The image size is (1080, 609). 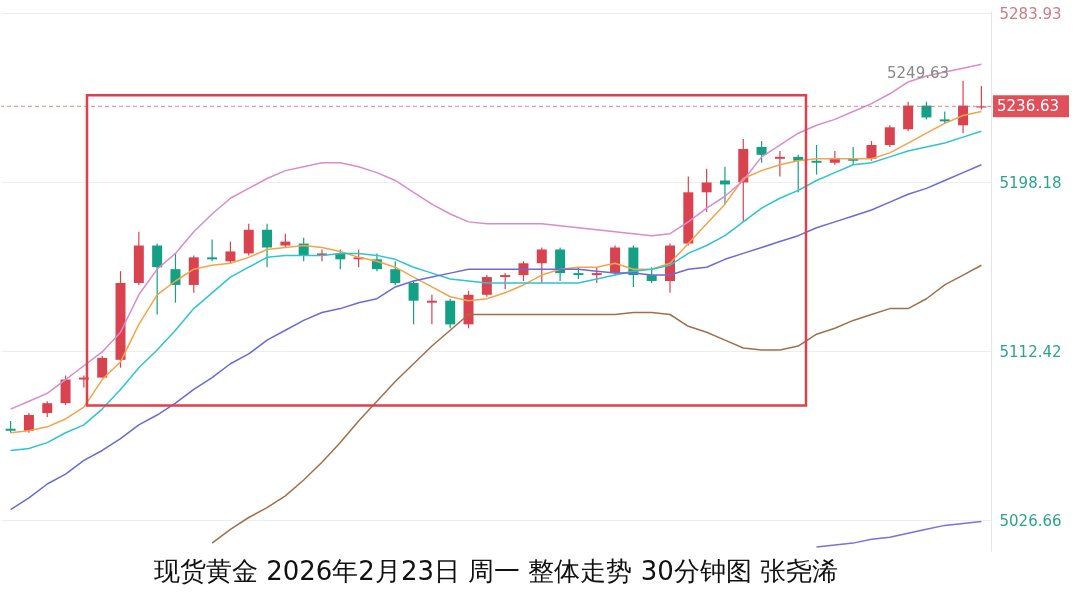 I want to click on y-tick-label: 5198.18, so click(x=1030, y=182).